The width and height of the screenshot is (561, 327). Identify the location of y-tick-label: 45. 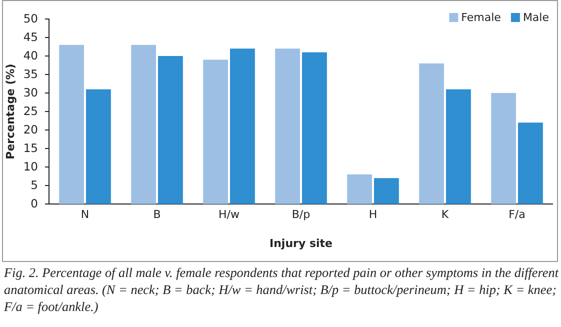
(30, 37).